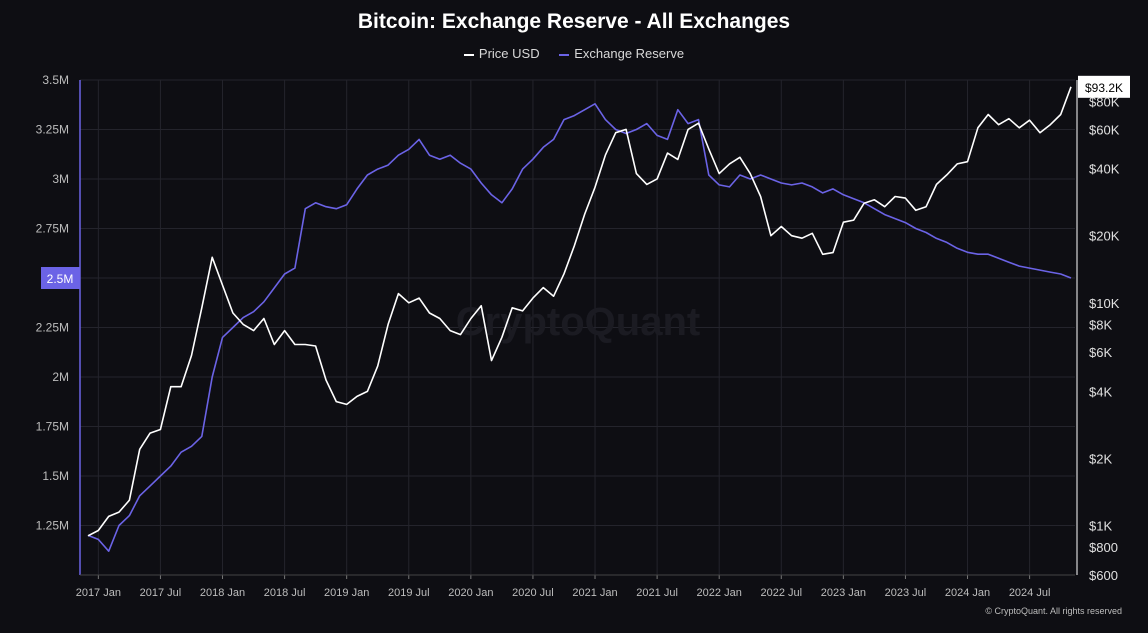  What do you see at coordinates (1104, 236) in the screenshot?
I see `right-tick-label: $20K` at bounding box center [1104, 236].